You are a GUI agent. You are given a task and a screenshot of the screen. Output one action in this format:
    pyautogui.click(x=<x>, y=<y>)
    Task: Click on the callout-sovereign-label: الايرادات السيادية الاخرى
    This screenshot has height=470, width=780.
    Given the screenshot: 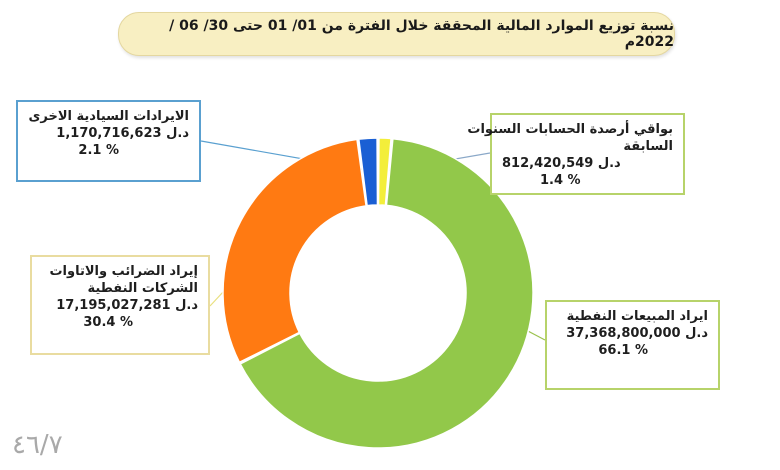 What is the action you would take?
    pyautogui.click(x=108, y=116)
    